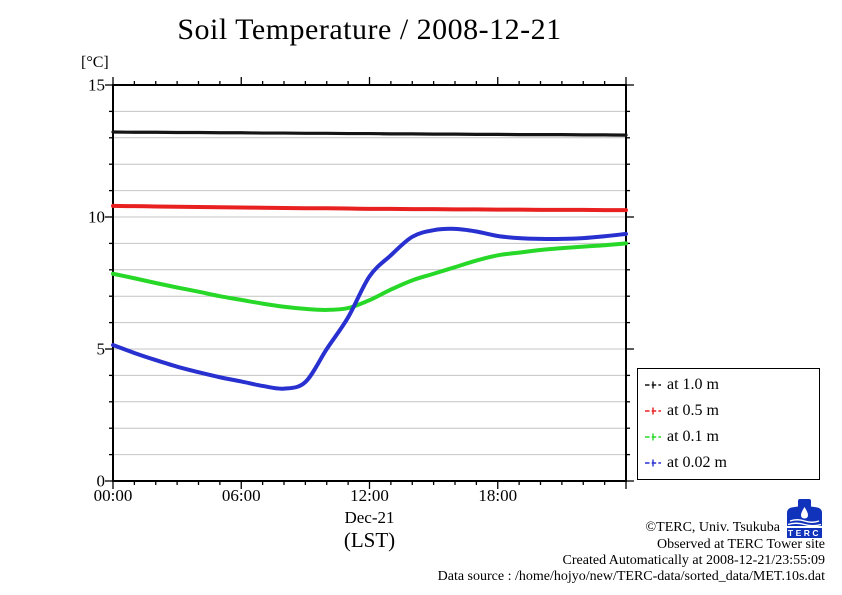 The image size is (842, 595). Describe the element at coordinates (498, 495) in the screenshot. I see `x-tick-label-1800: 18:00` at that location.